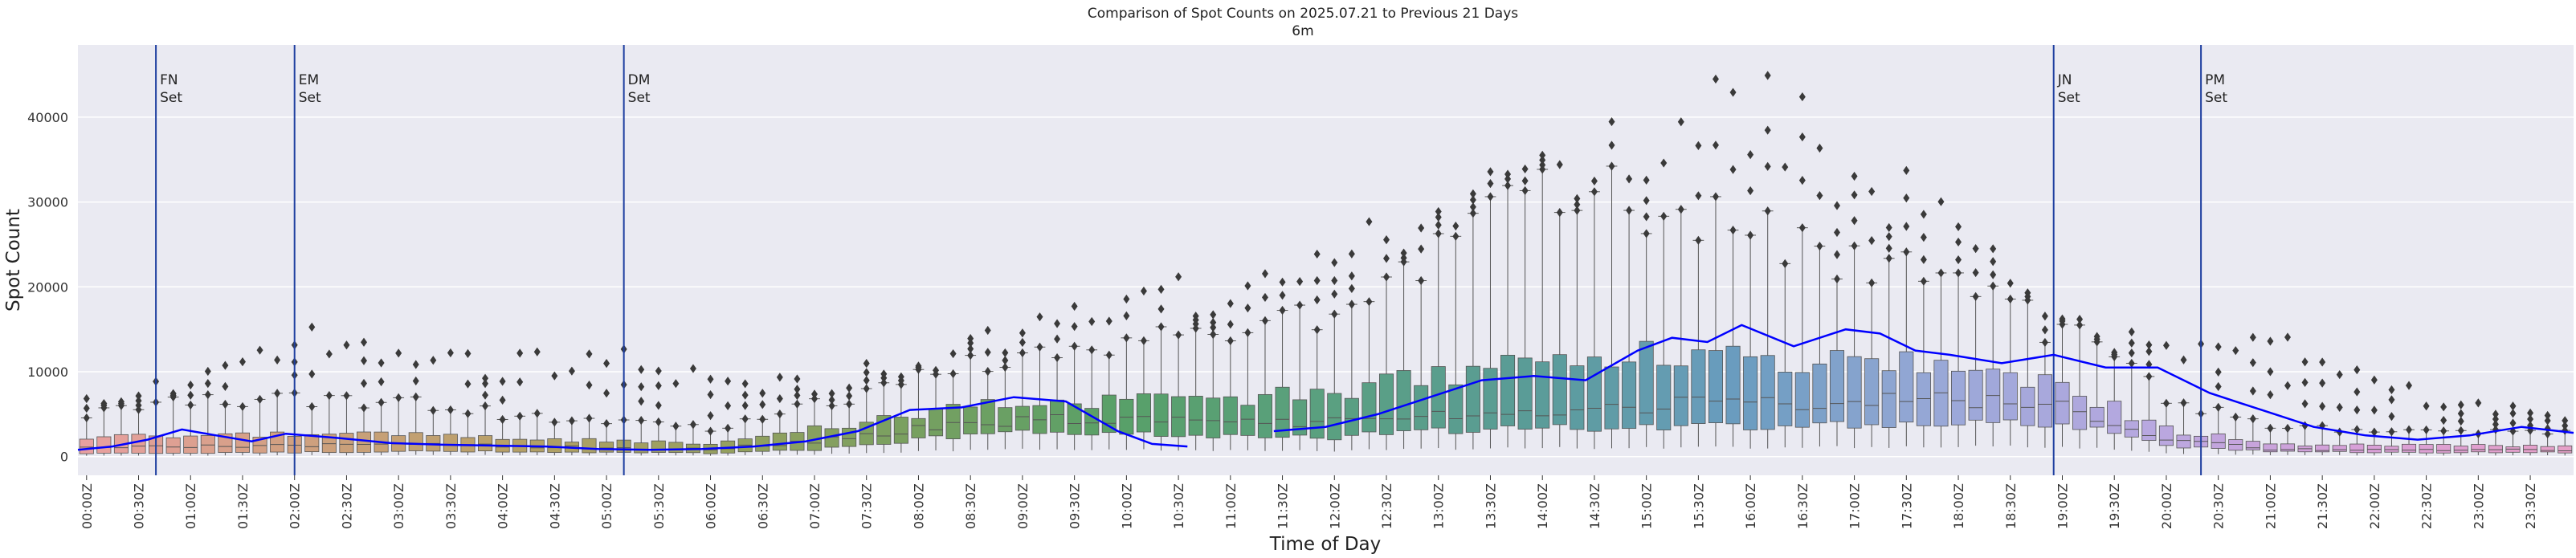 The width and height of the screenshot is (2576, 558). I want to click on x-tick-label: 00:30Z, so click(139, 506).